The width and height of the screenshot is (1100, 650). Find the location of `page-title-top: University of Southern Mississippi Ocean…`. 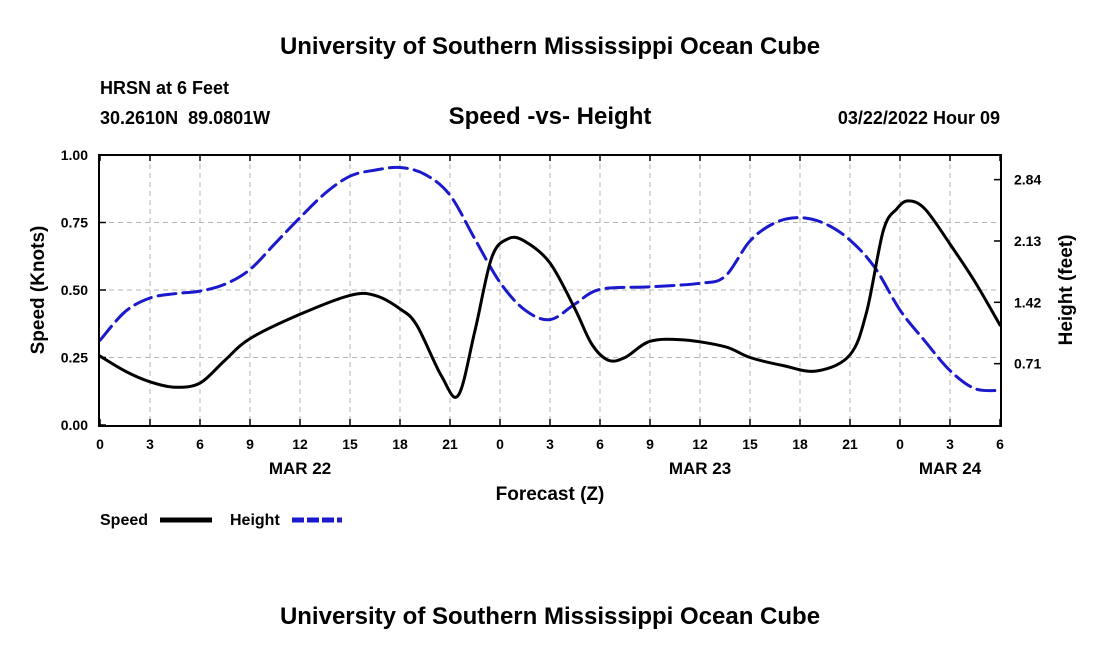

page-title-top: University of Southern Mississippi Ocean… is located at coordinates (550, 46).